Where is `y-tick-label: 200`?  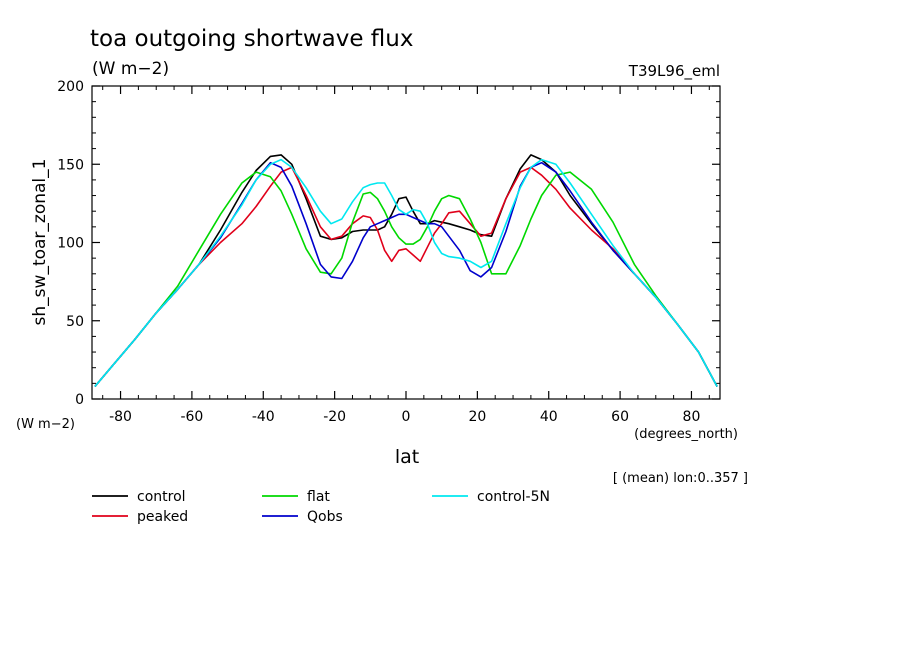 y-tick-label: 200 is located at coordinates (70, 87).